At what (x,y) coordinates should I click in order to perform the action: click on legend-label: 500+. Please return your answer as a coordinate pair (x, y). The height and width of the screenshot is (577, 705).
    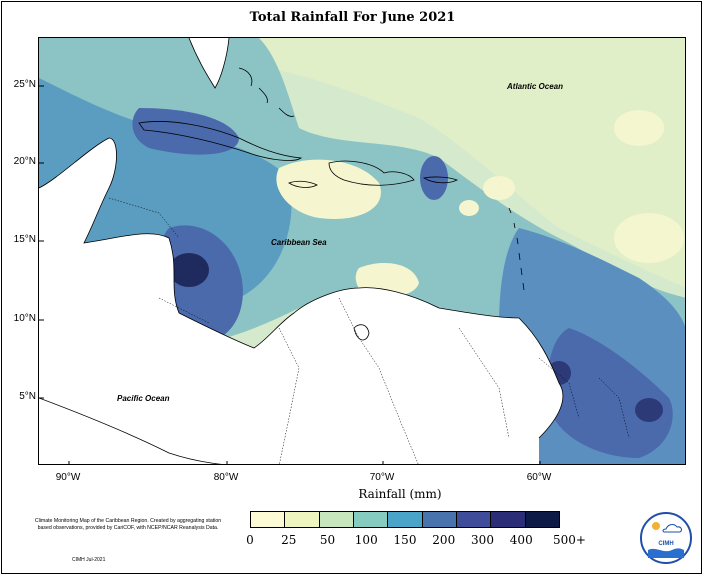
    Looking at the image, I should click on (569, 540).